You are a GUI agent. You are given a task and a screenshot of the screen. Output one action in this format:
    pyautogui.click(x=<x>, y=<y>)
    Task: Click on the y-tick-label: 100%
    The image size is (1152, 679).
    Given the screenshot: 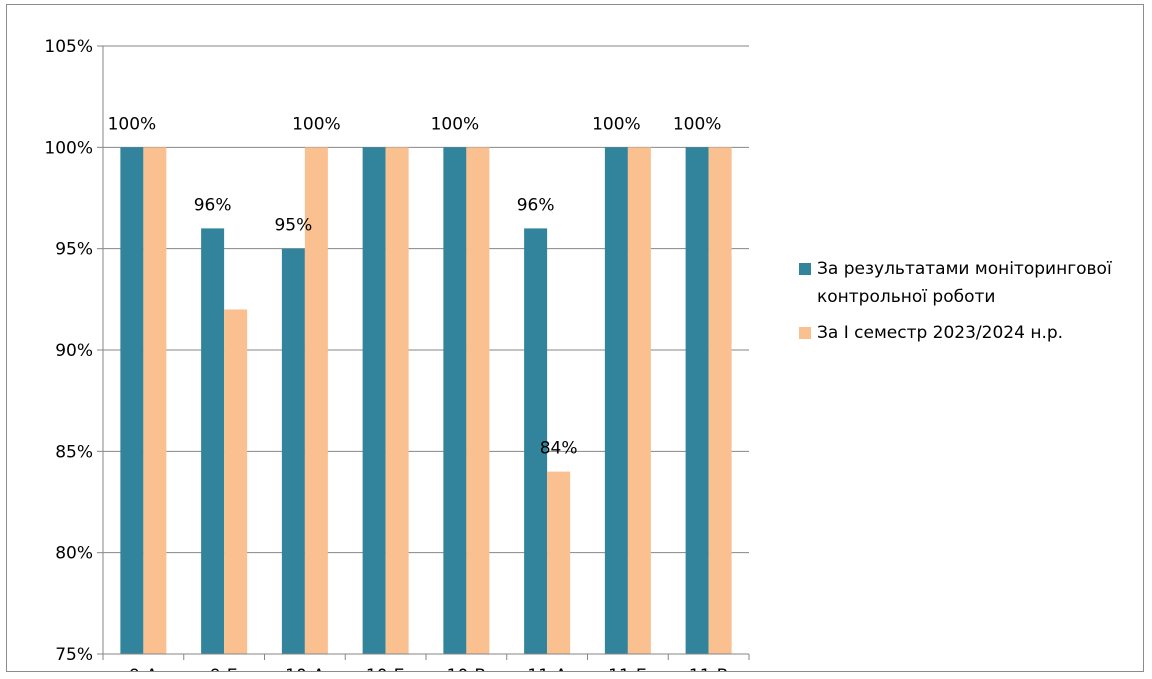 What is the action you would take?
    pyautogui.click(x=68, y=148)
    